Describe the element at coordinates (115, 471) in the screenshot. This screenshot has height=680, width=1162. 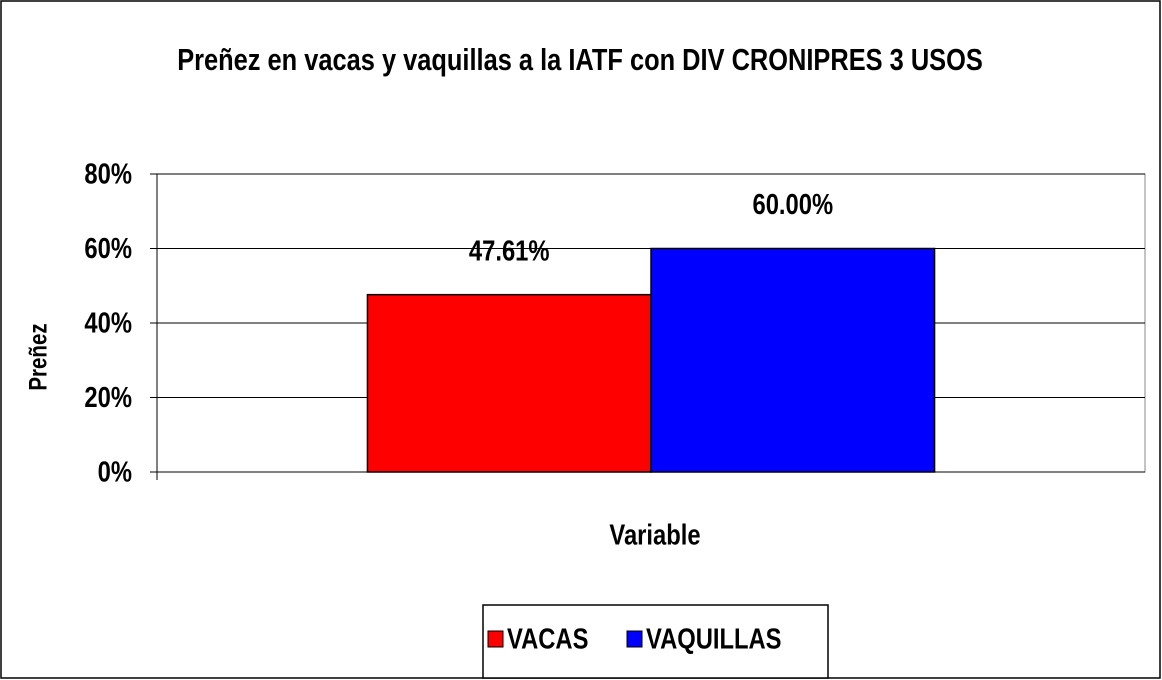
I see `y-tick-label: 0%` at that location.